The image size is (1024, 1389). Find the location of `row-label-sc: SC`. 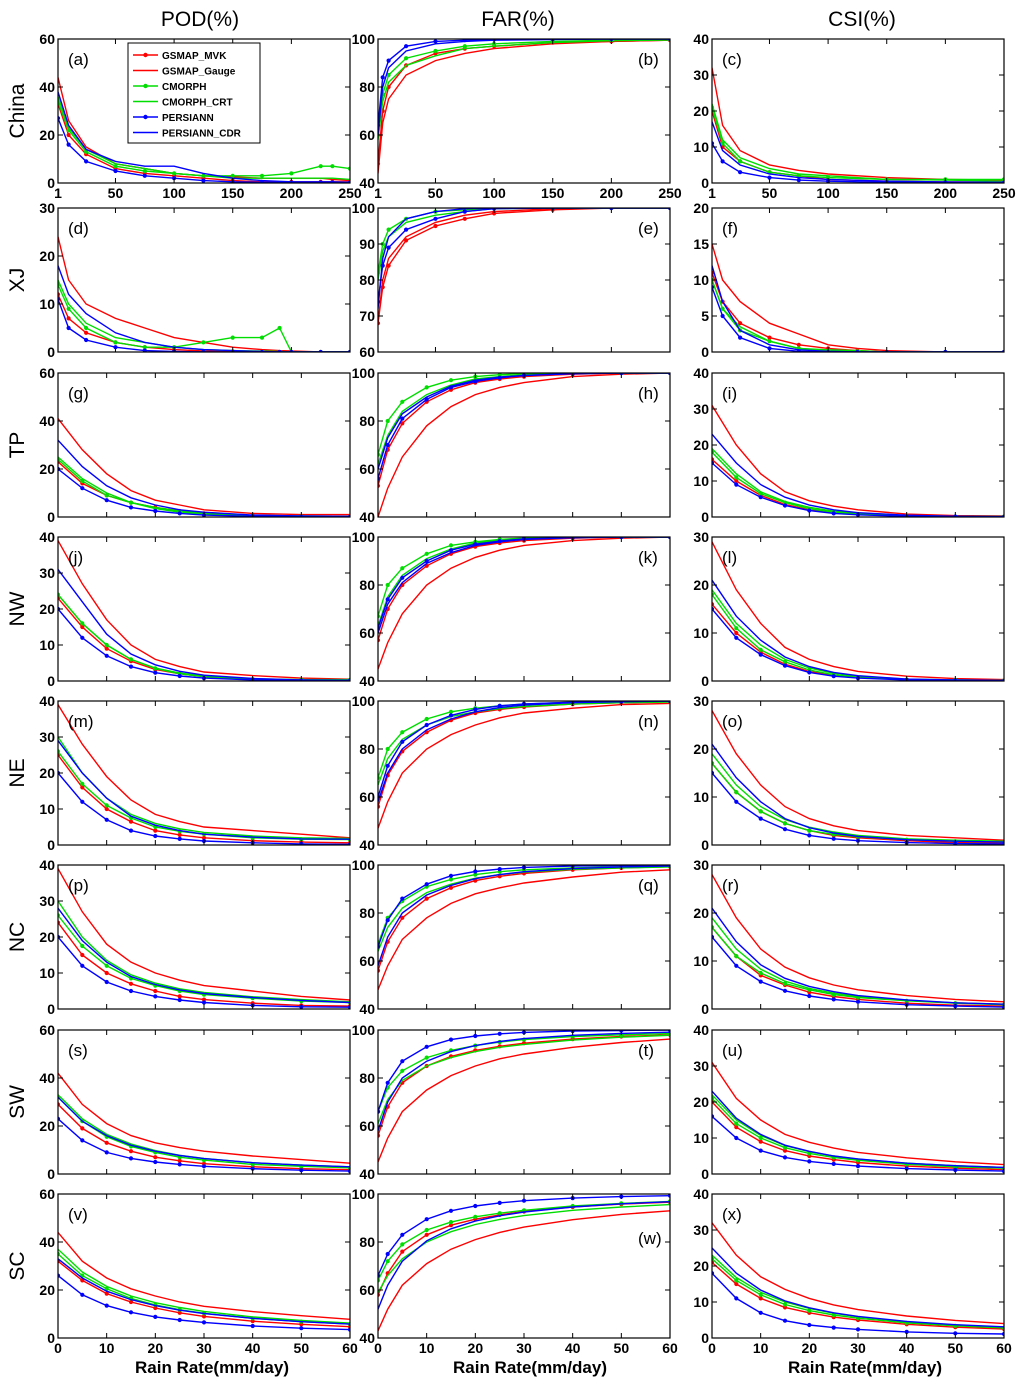

row-label-sc: SC is located at coordinates (17, 1265).